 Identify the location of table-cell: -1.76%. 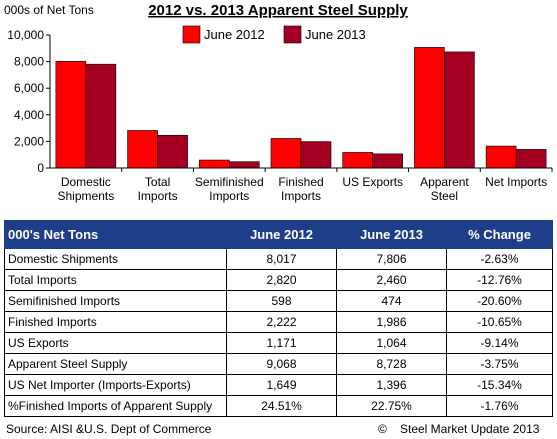
(499, 406).